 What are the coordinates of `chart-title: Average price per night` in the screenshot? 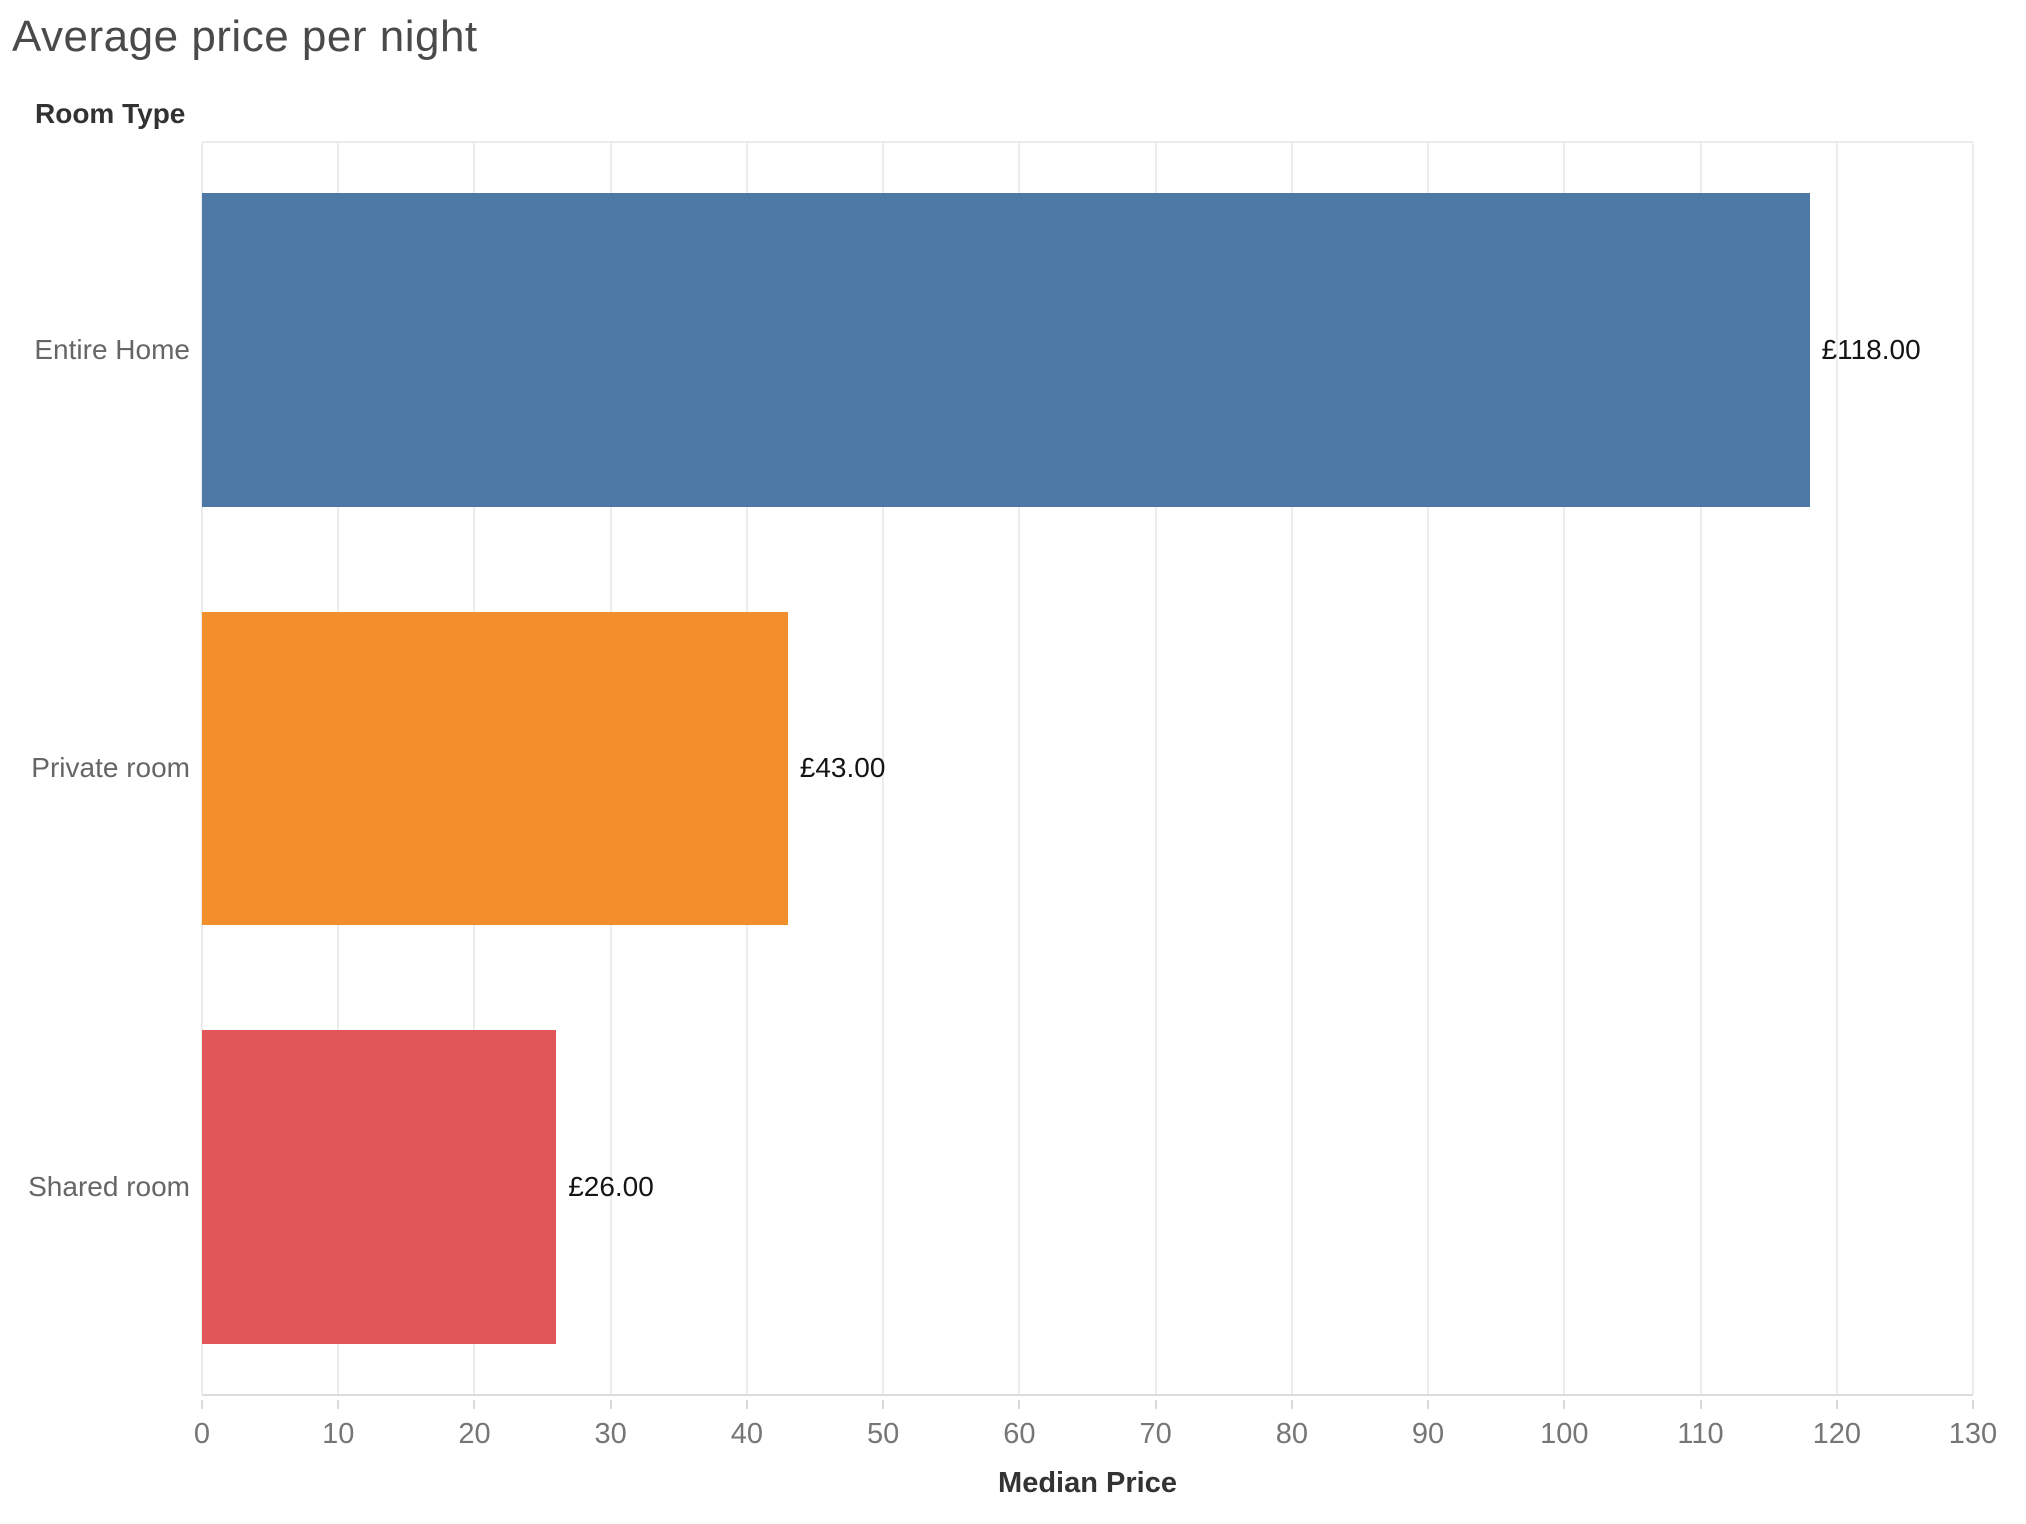 It's located at (245, 36).